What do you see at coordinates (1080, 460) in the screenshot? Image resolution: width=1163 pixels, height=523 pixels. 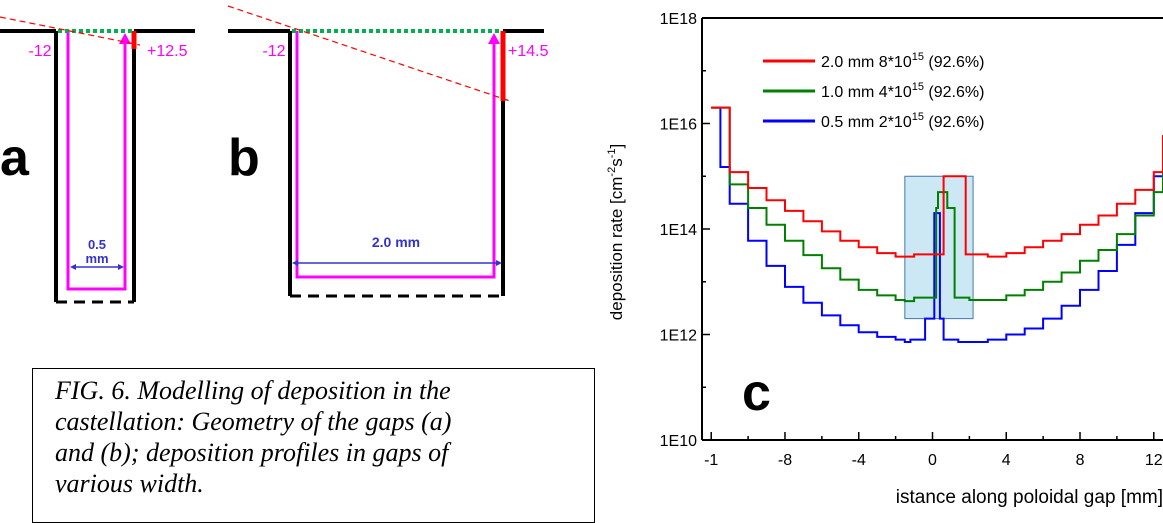 I see `x-tick-label: 8` at bounding box center [1080, 460].